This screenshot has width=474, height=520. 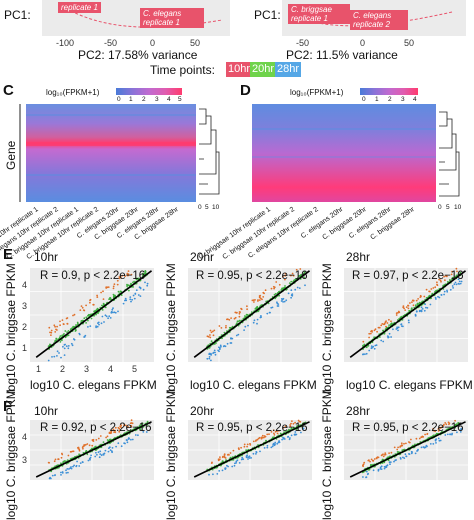 What do you see at coordinates (319, 14) in the screenshot?
I see `pca-right-label-1: C. briggsae replicate 1` at bounding box center [319, 14].